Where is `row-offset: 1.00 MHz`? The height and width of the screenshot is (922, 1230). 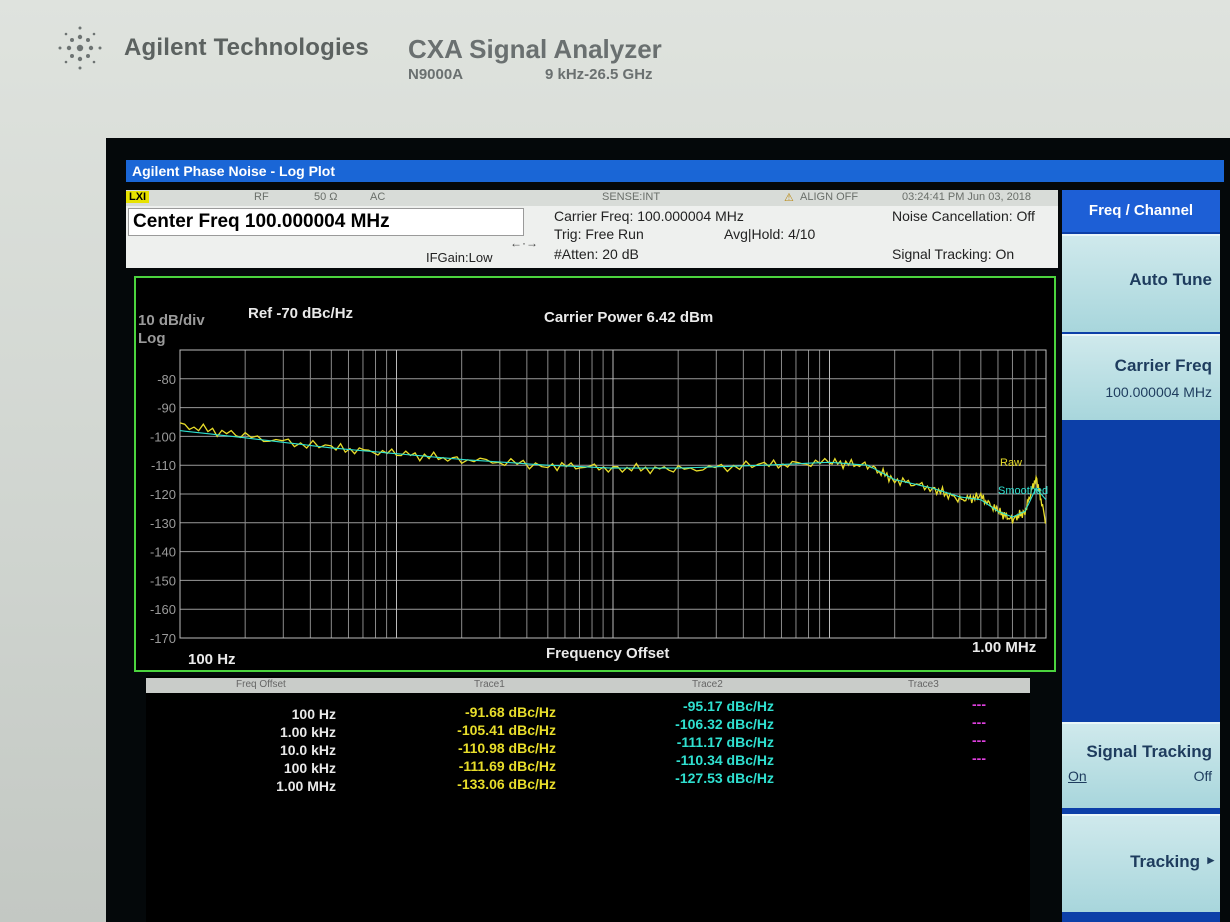
row-offset: 1.00 MHz is located at coordinates (306, 786).